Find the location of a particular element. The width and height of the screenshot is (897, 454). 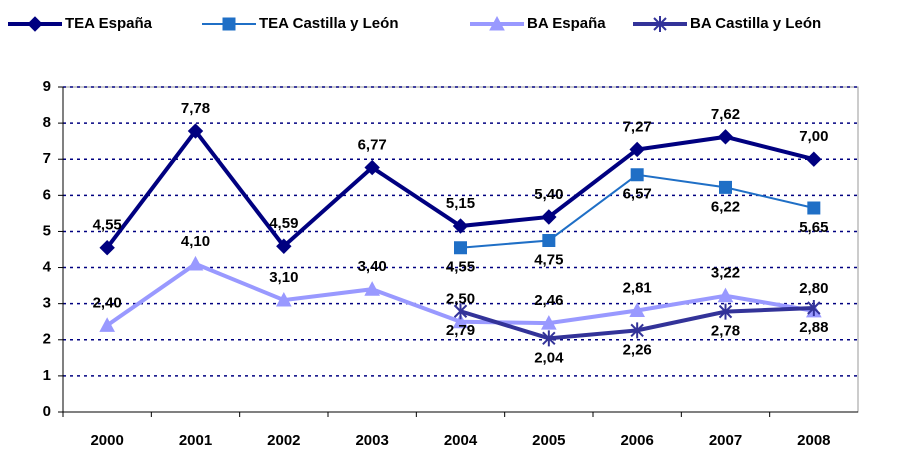

data-label: 4,59 is located at coordinates (283, 223).